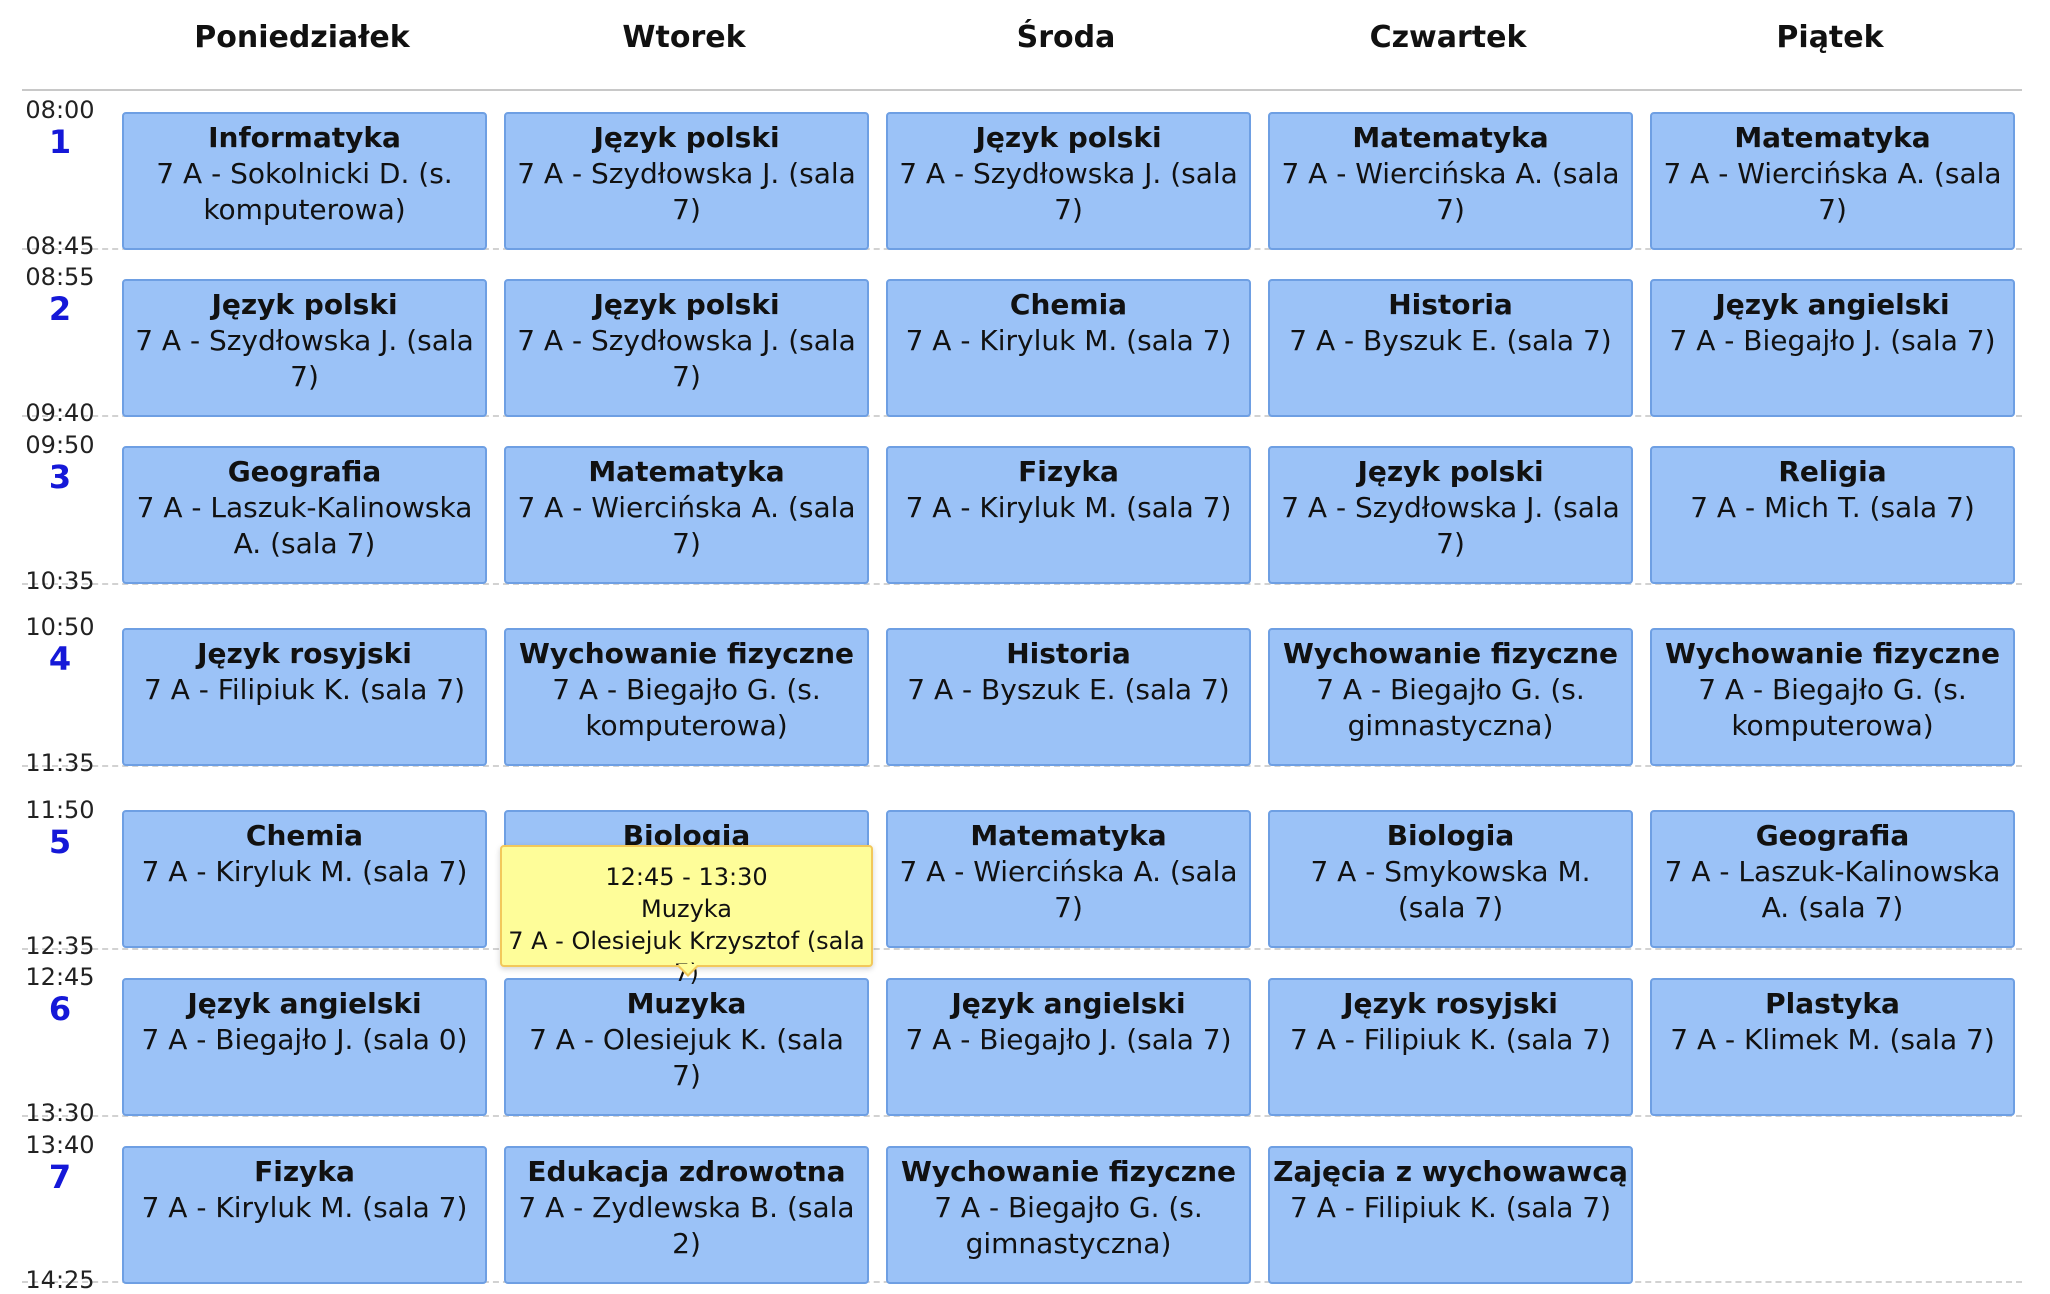  I want to click on day-header-4: Czwartek, so click(1448, 37).